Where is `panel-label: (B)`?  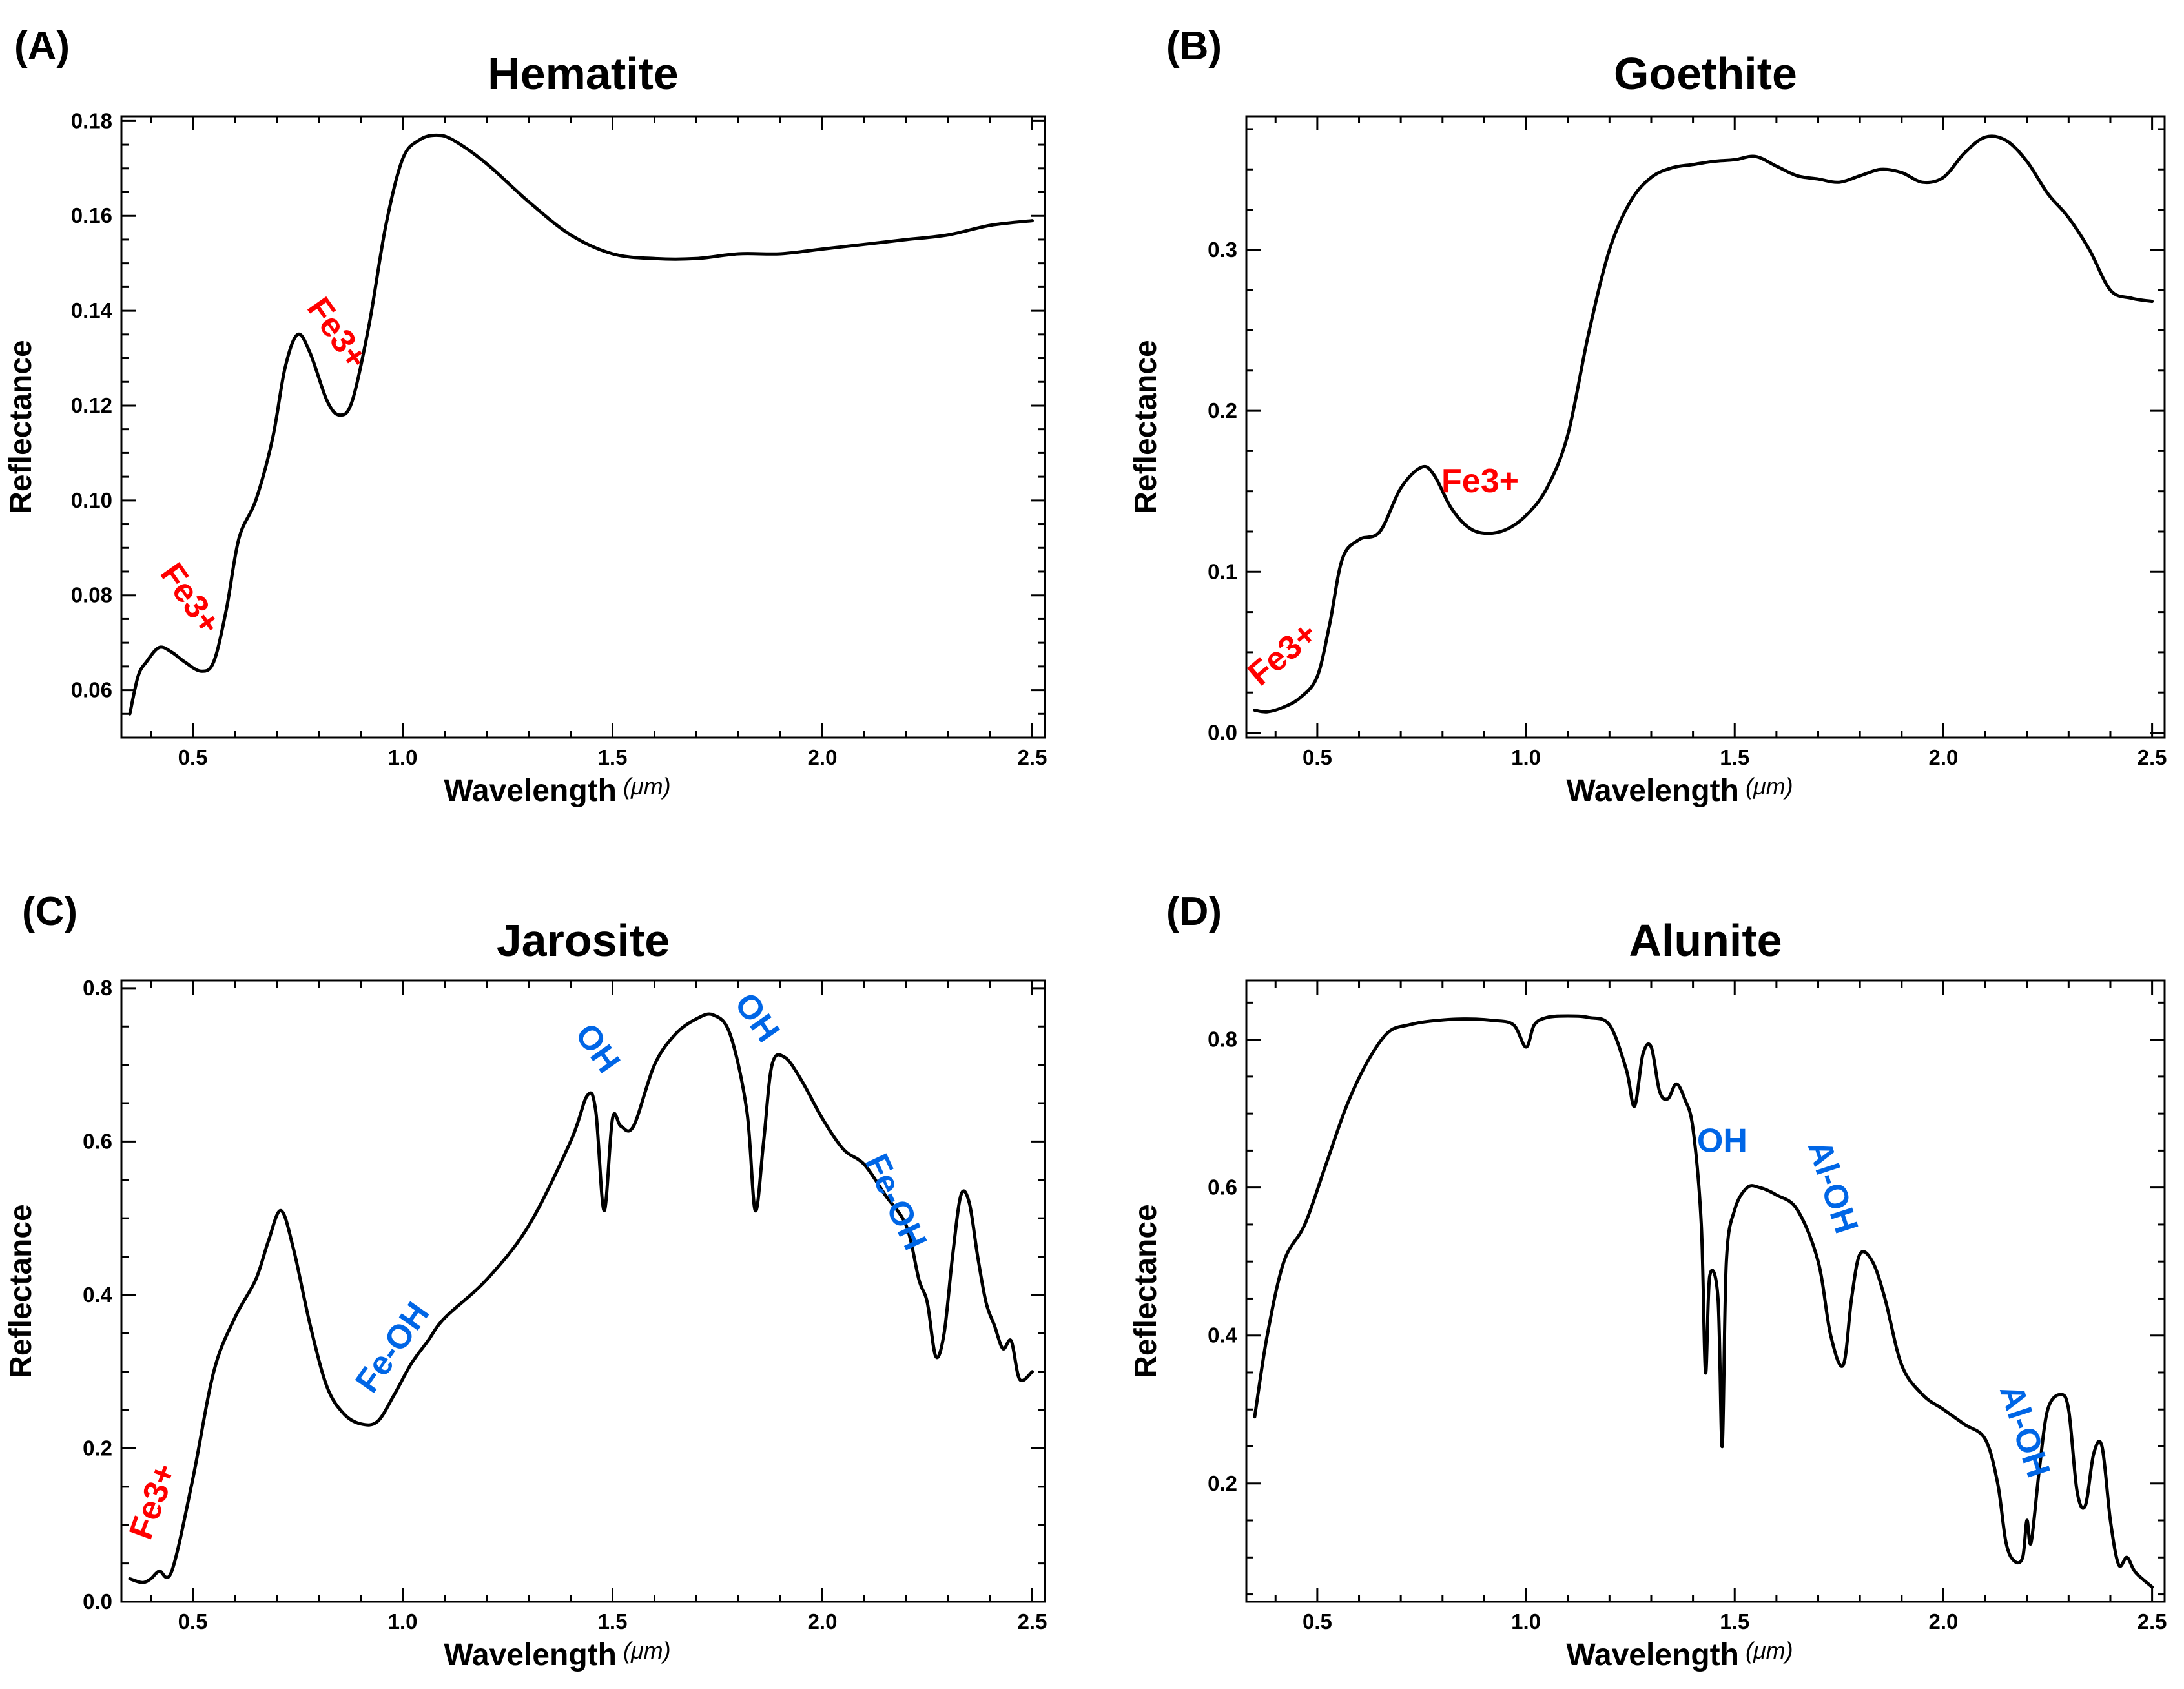 panel-label: (B) is located at coordinates (1194, 46).